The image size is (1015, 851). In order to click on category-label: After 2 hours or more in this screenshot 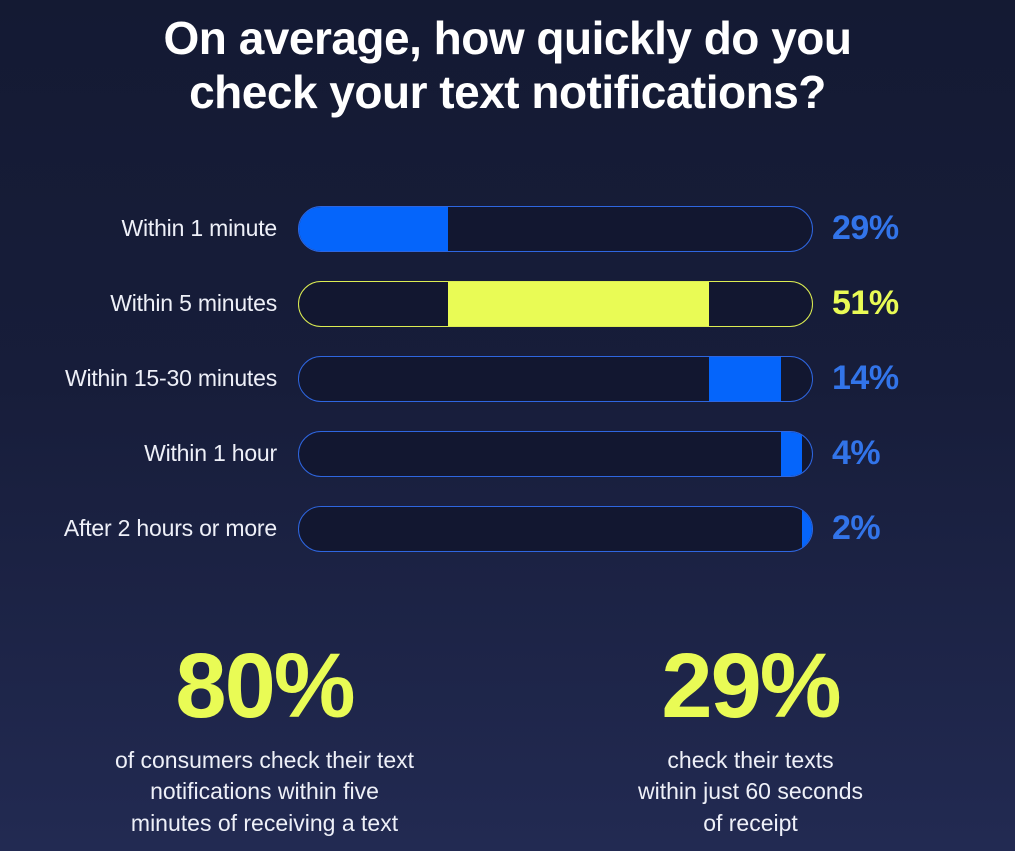, I will do `click(170, 528)`.